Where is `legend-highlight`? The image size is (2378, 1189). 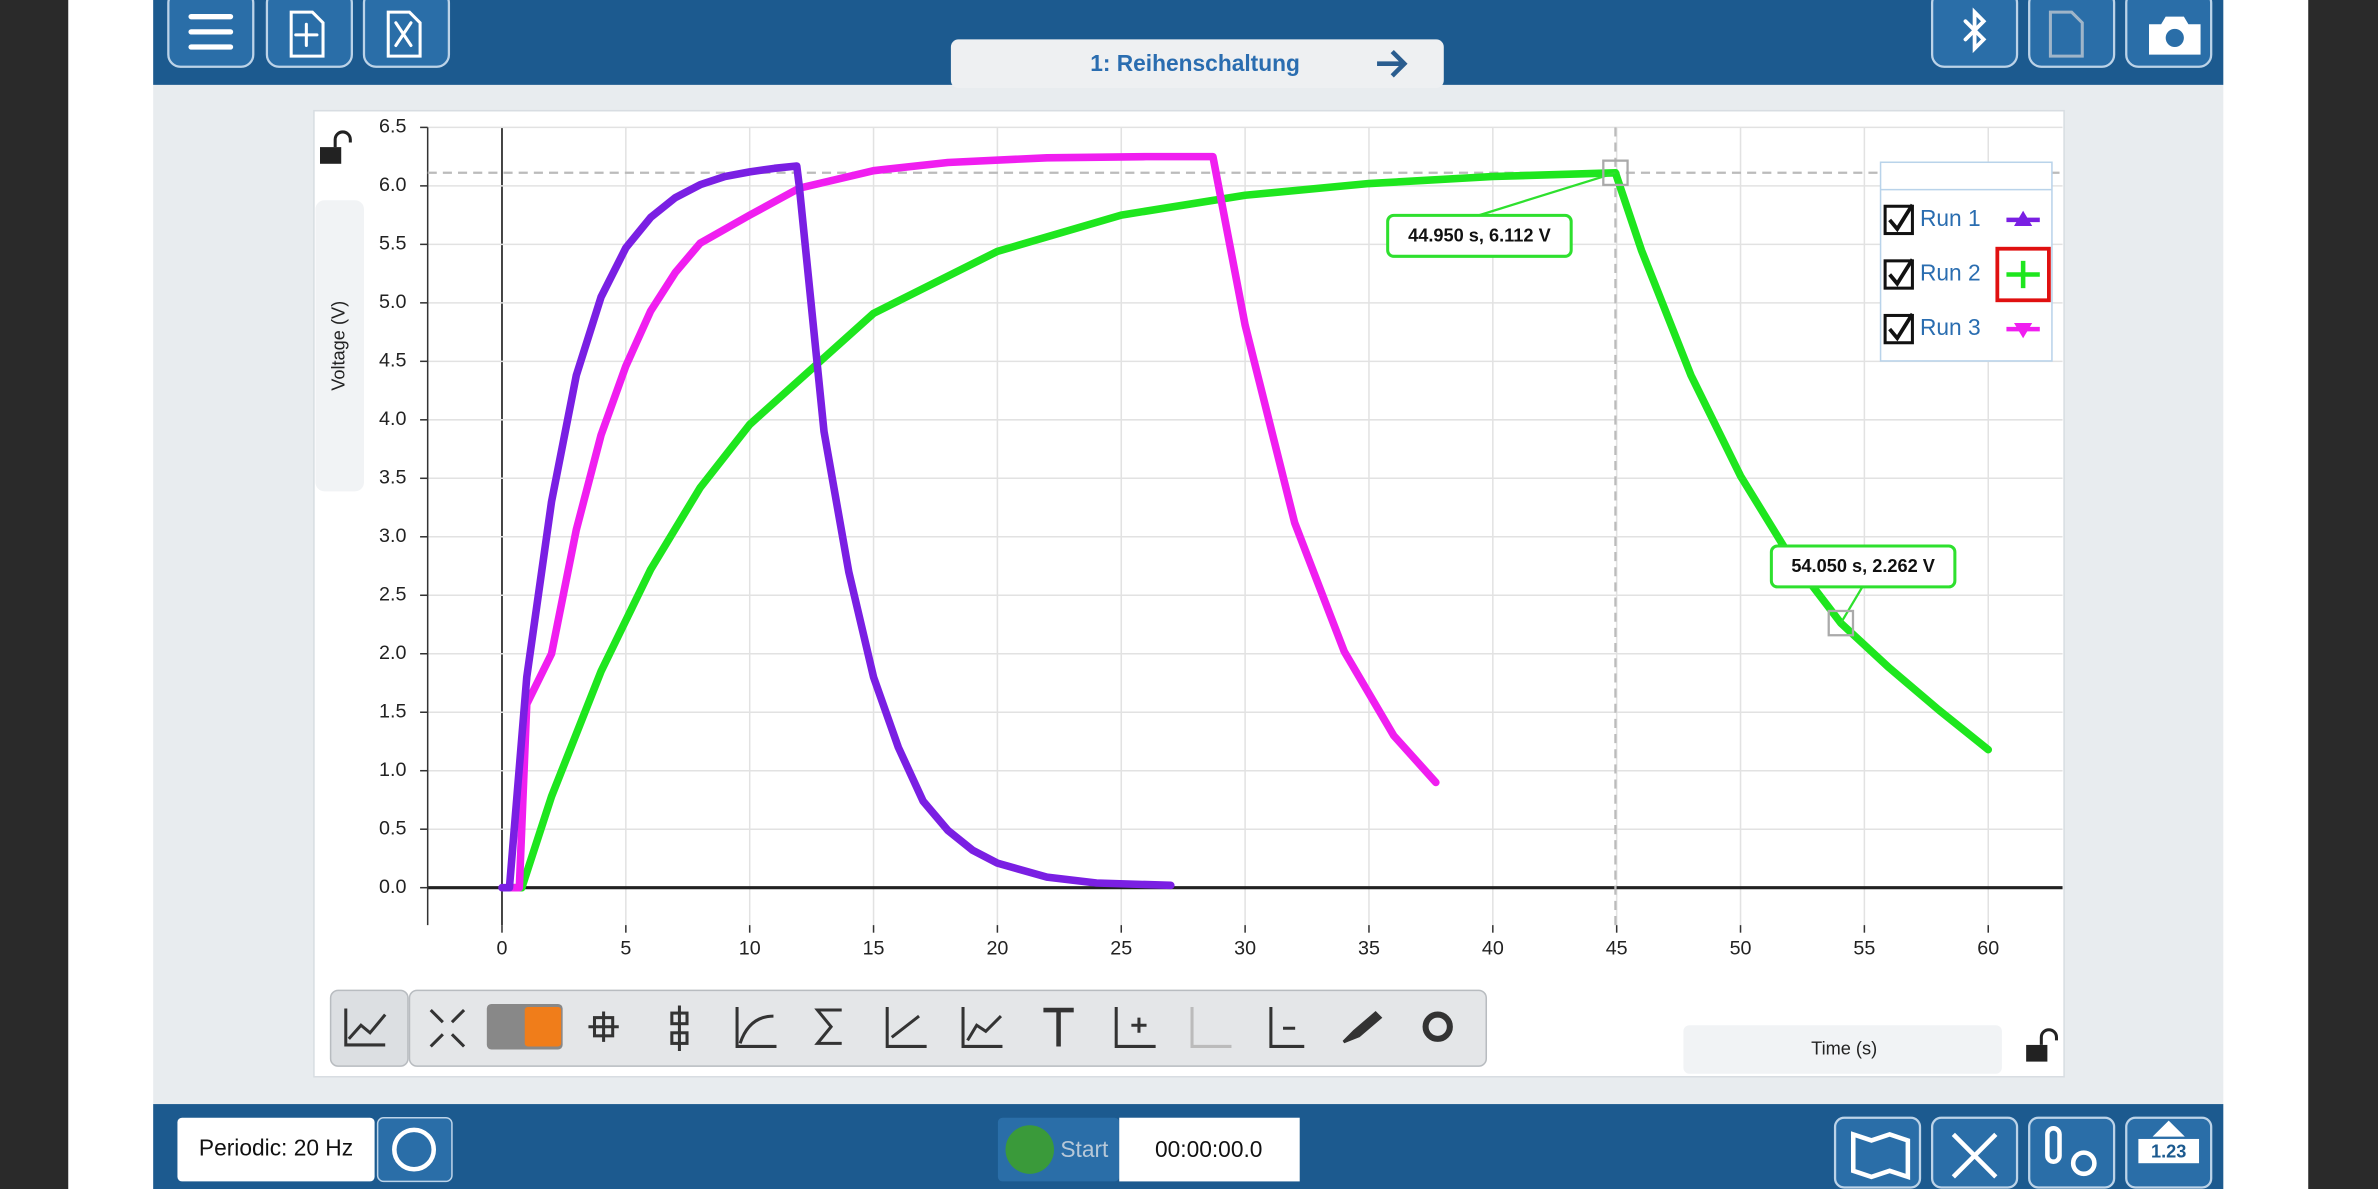
legend-highlight is located at coordinates (2023, 274).